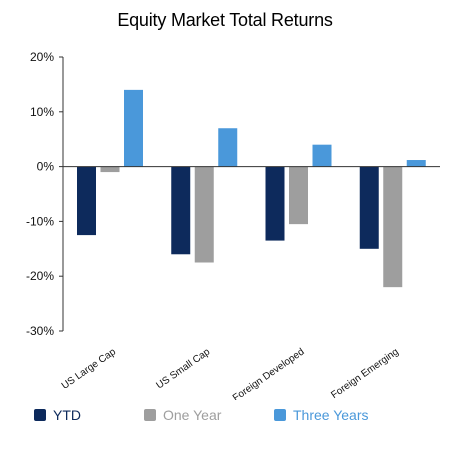  I want to click on legend-item: One Year, so click(182, 415).